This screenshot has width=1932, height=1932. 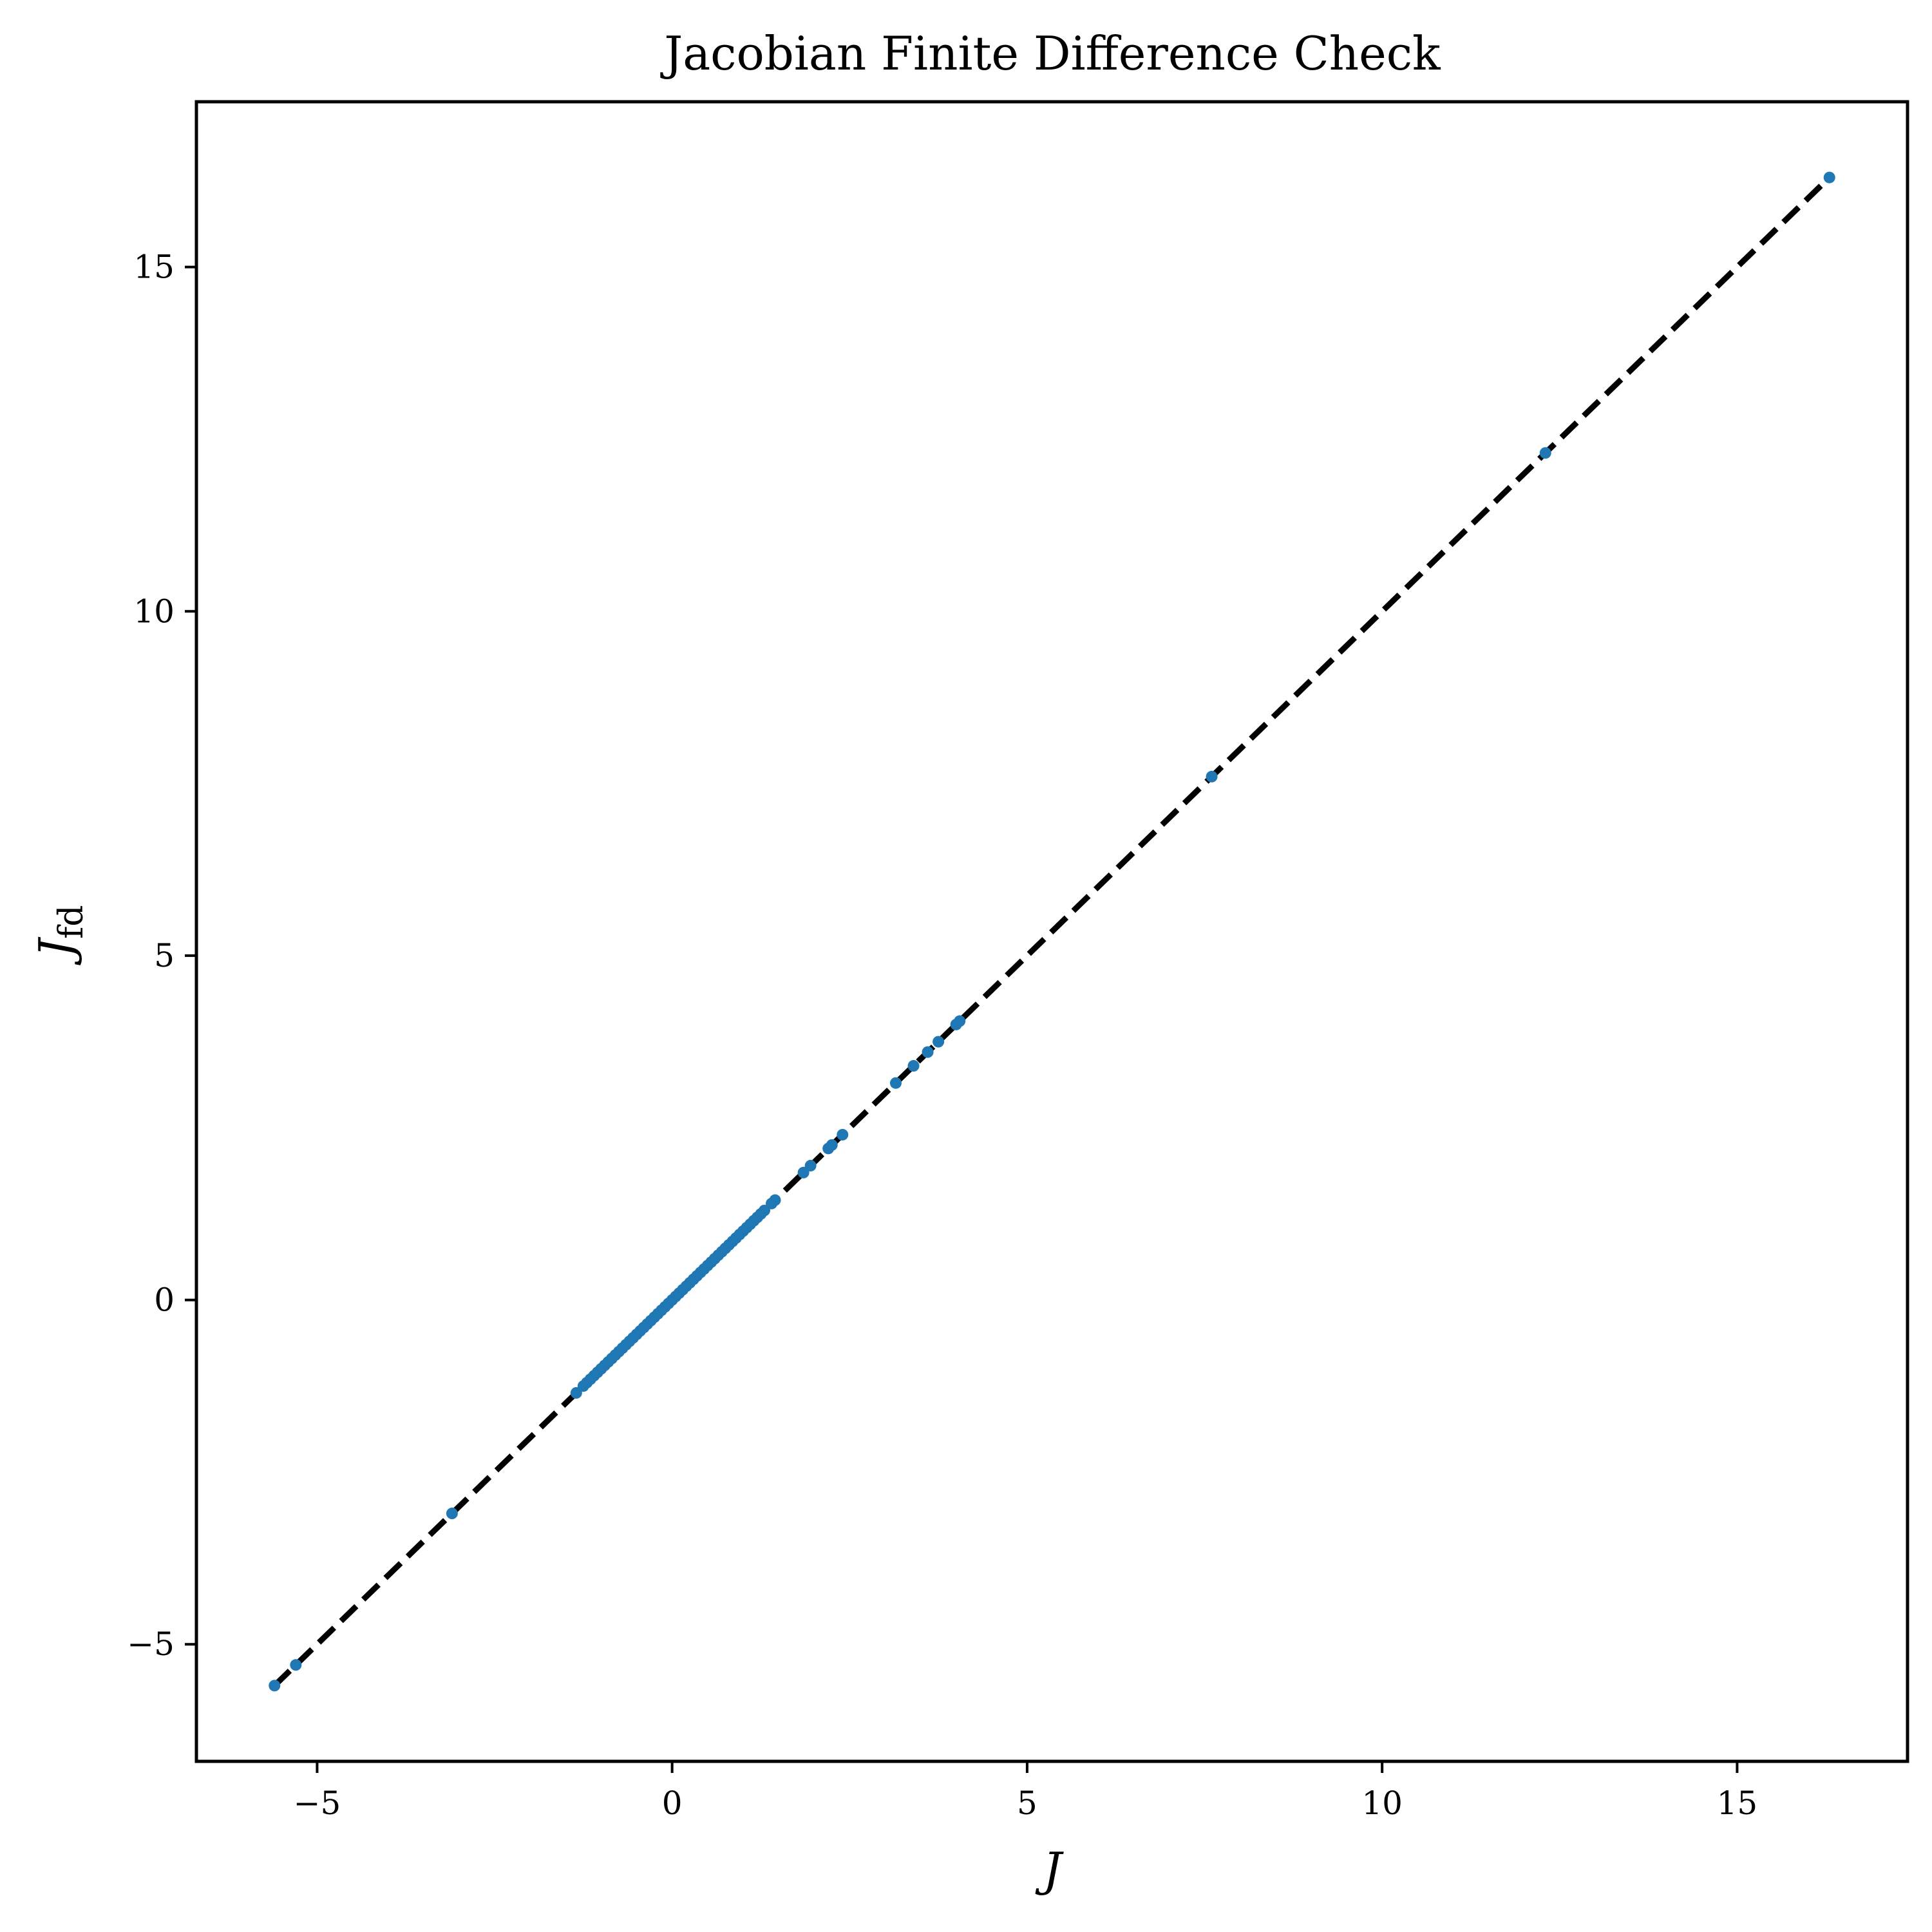 I want to click on x-tick-label: 15, so click(x=1737, y=1803).